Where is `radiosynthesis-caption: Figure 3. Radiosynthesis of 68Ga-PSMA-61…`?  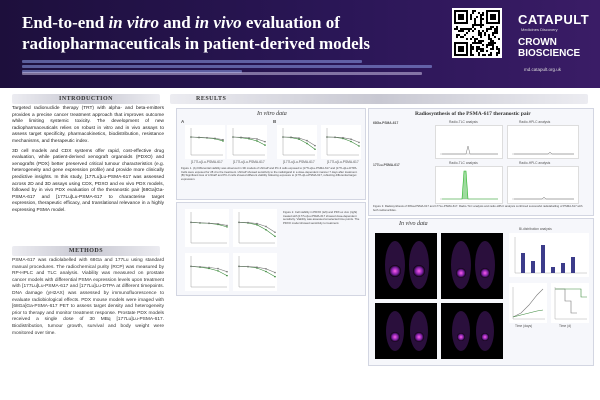 radiosynthesis-caption: Figure 3. Radiosynthesis of 68Ga-PSMA-61… is located at coordinates (478, 208).